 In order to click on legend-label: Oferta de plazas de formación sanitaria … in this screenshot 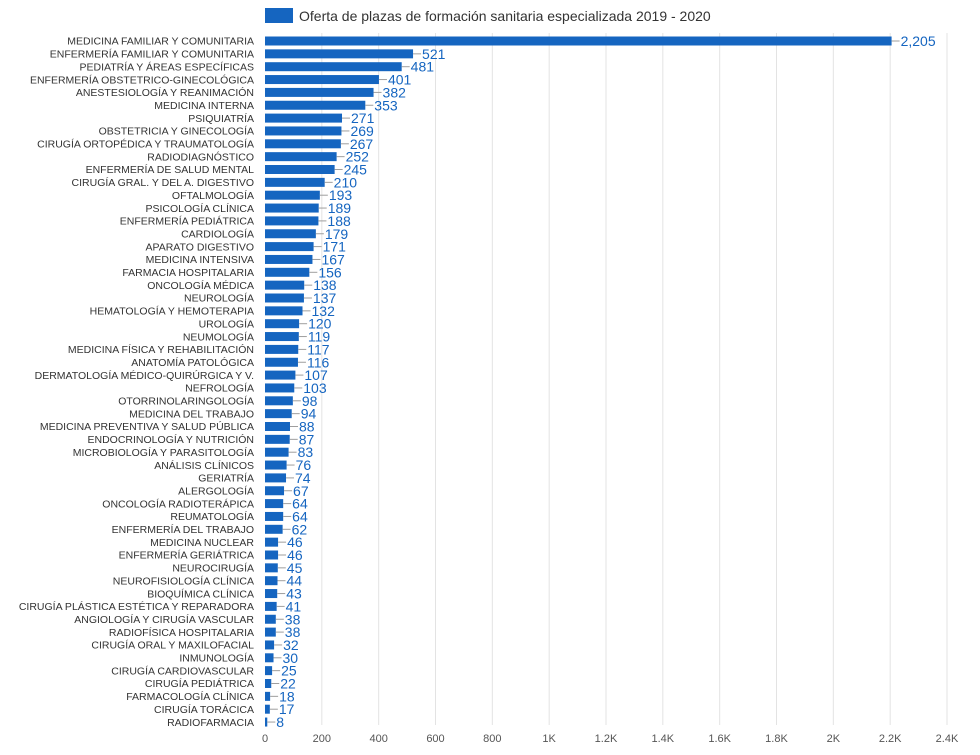, I will do `click(505, 16)`.